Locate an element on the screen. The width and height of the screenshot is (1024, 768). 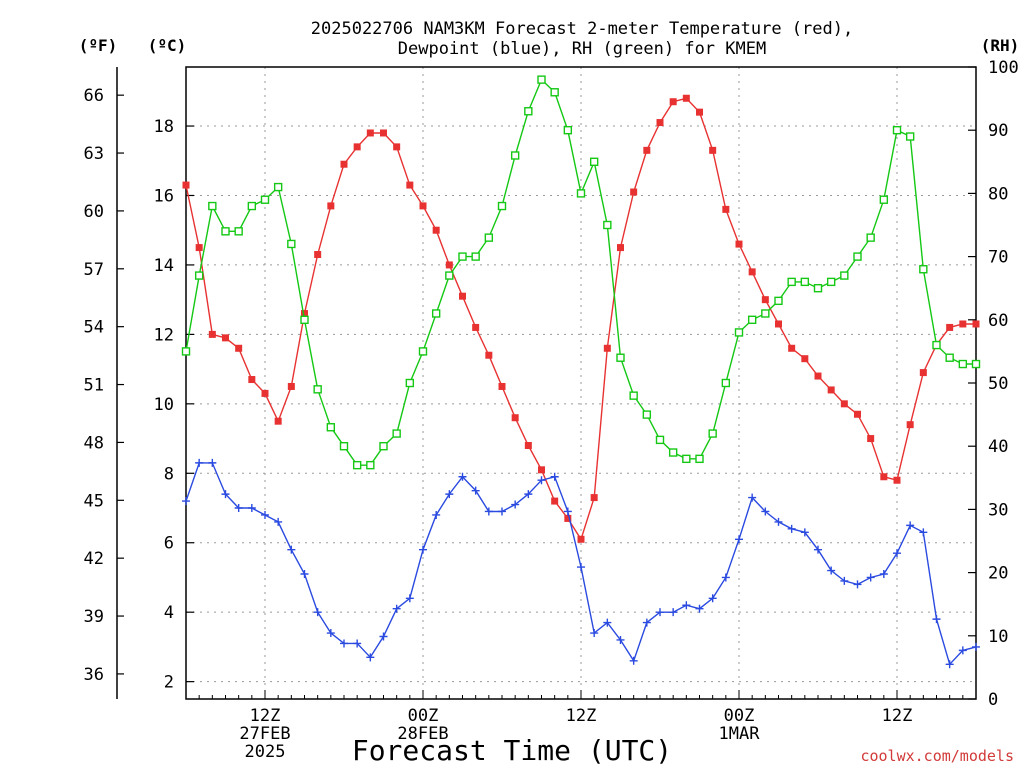
rh-tick-label: 80 is located at coordinates (998, 194).